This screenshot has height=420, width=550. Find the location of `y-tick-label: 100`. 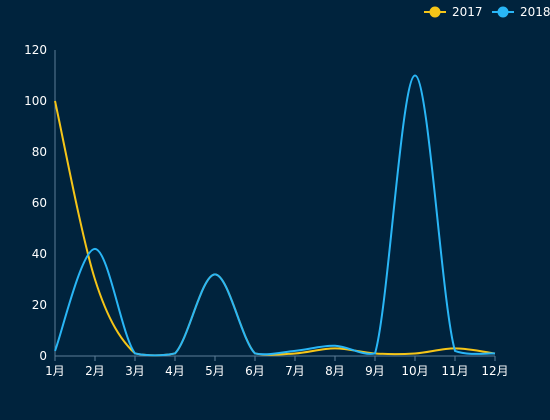

y-tick-label: 100 is located at coordinates (35, 101).